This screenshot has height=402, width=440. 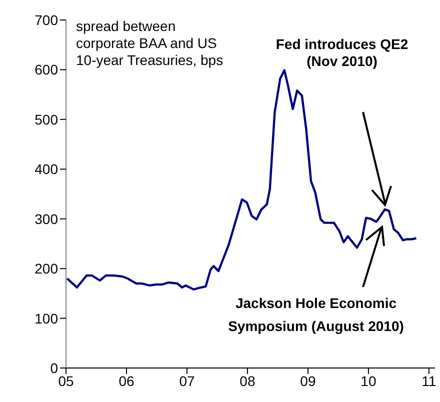 I want to click on annotation: Jackson Hole Economic Symposium (August 2010), so click(x=316, y=315).